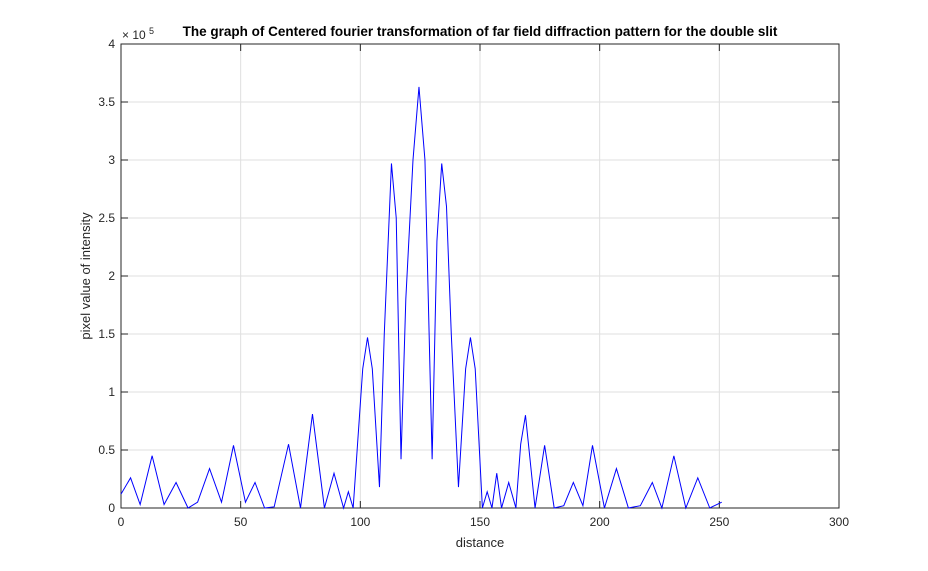 The height and width of the screenshot is (571, 928). Describe the element at coordinates (134, 35) in the screenshot. I see `y-exponent-base: × 10` at that location.